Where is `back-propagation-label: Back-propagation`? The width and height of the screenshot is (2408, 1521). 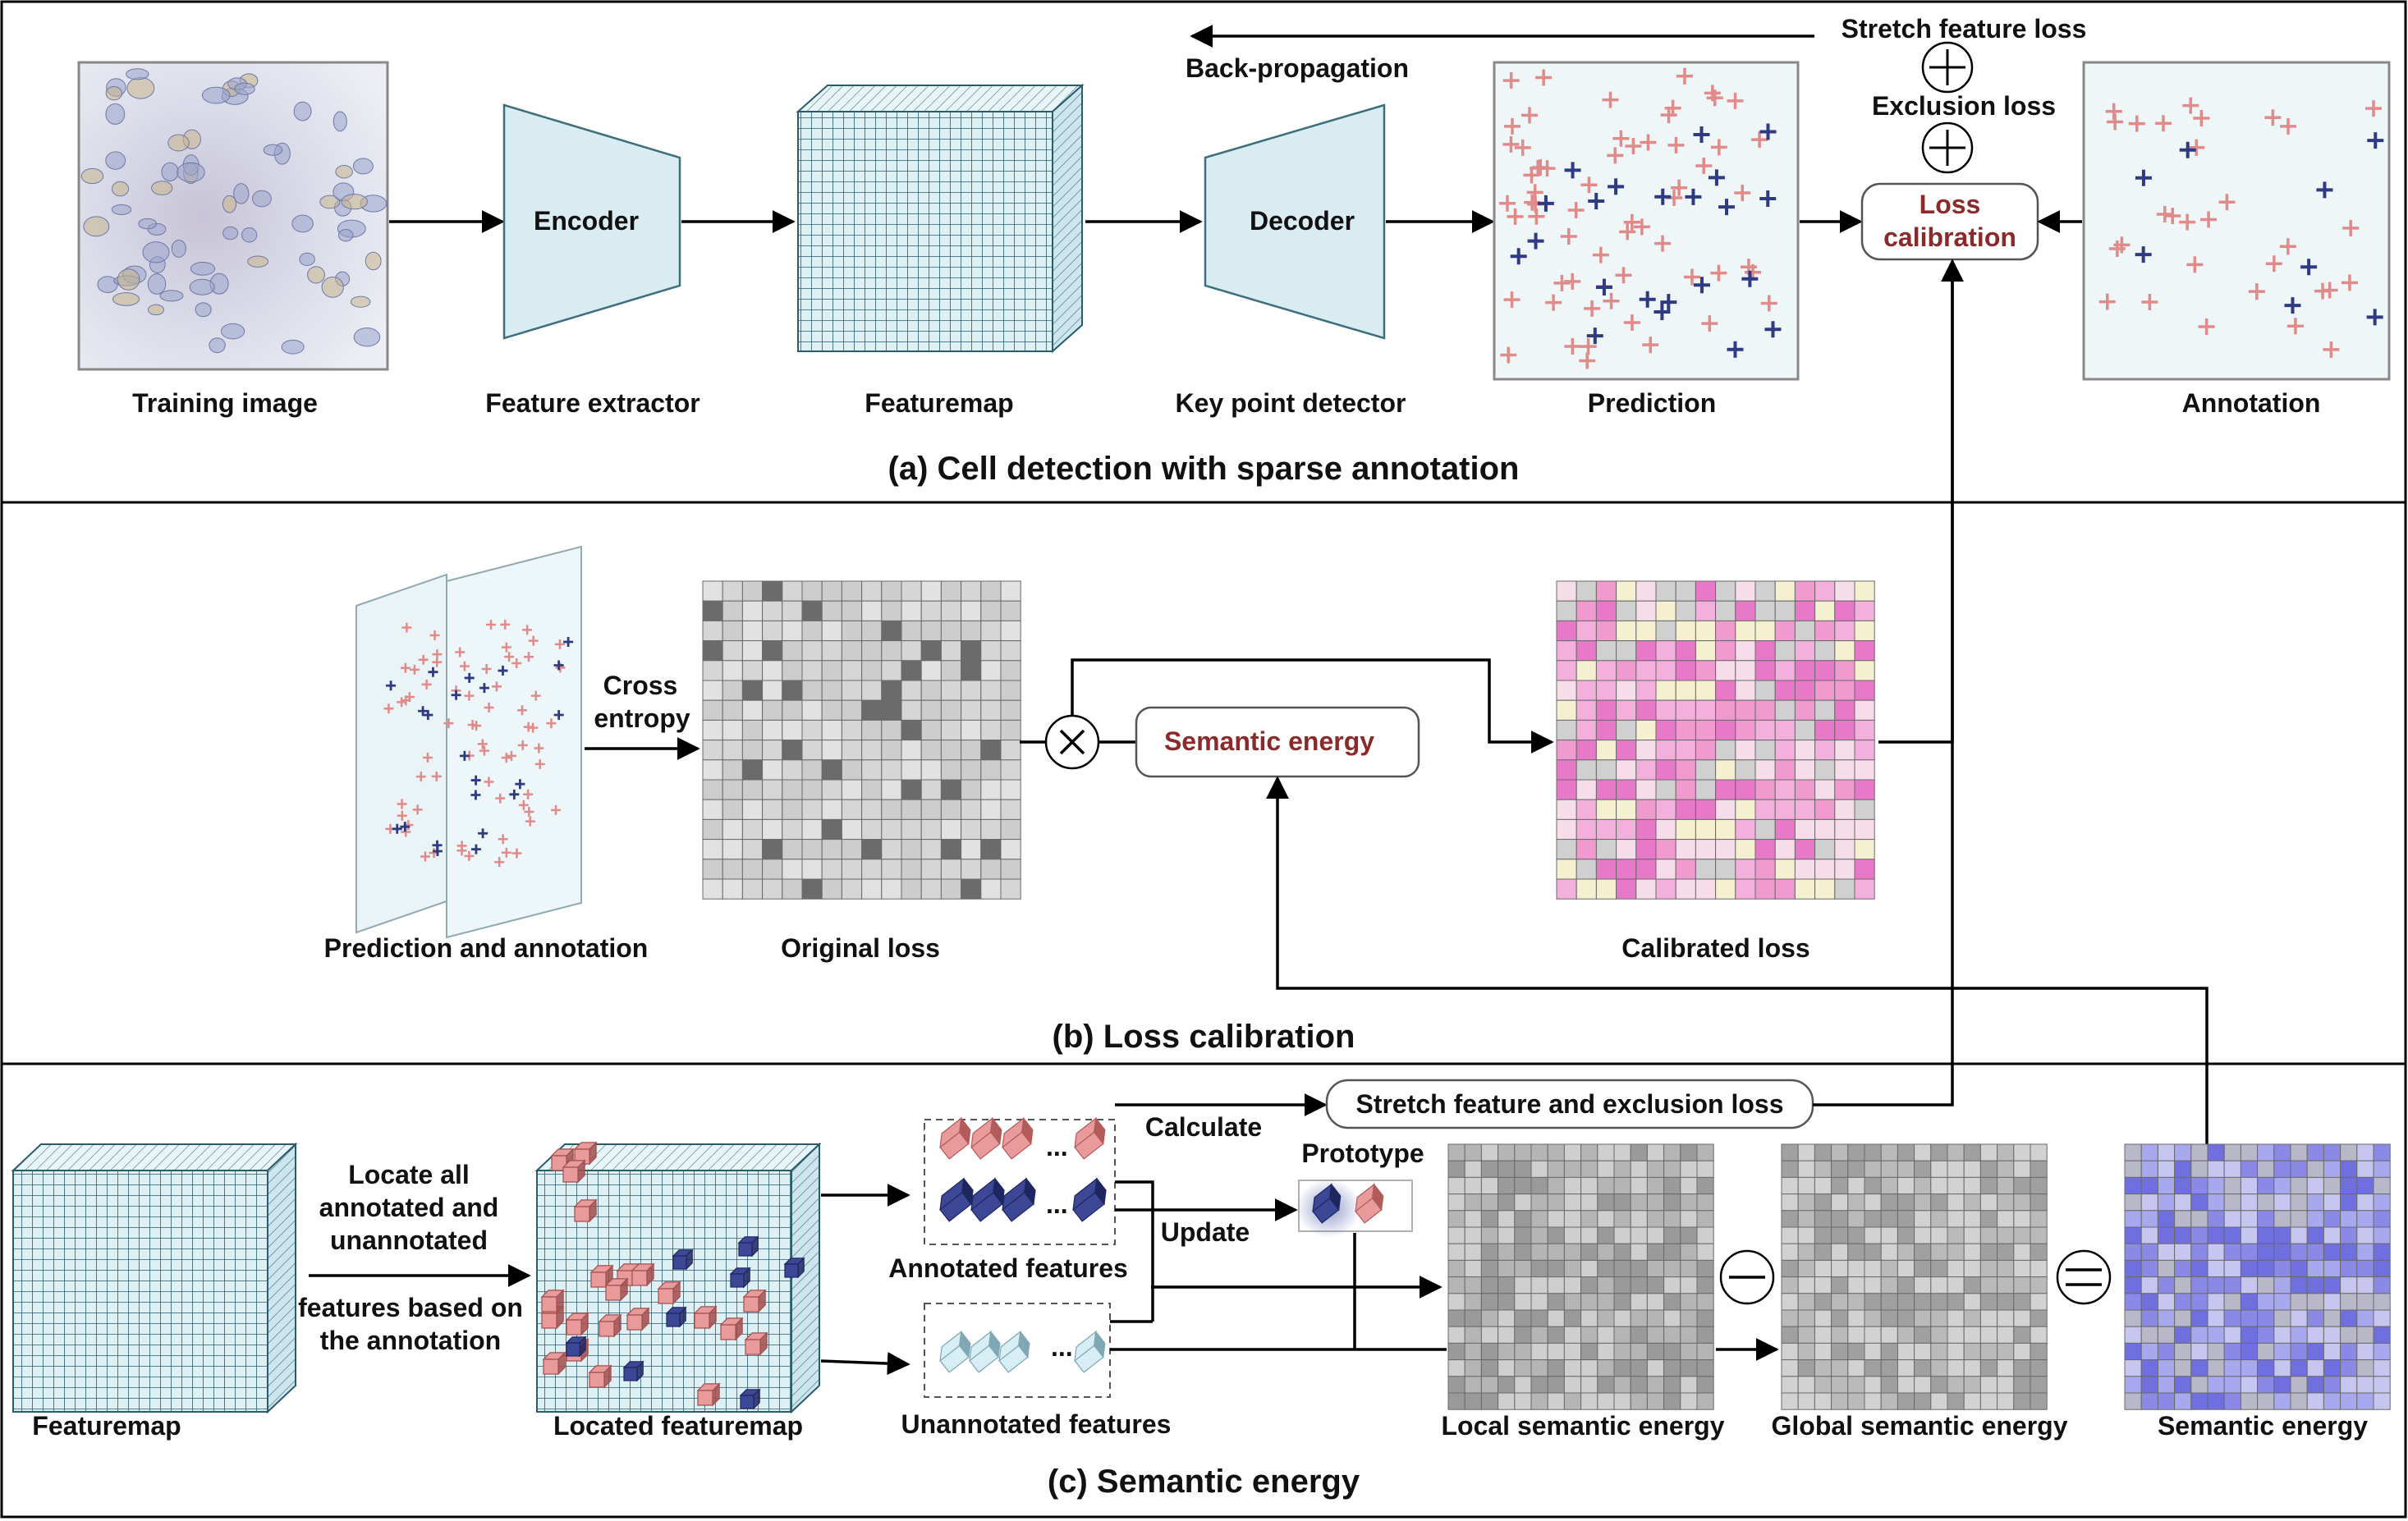
back-propagation-label: Back-propagation is located at coordinates (1297, 68).